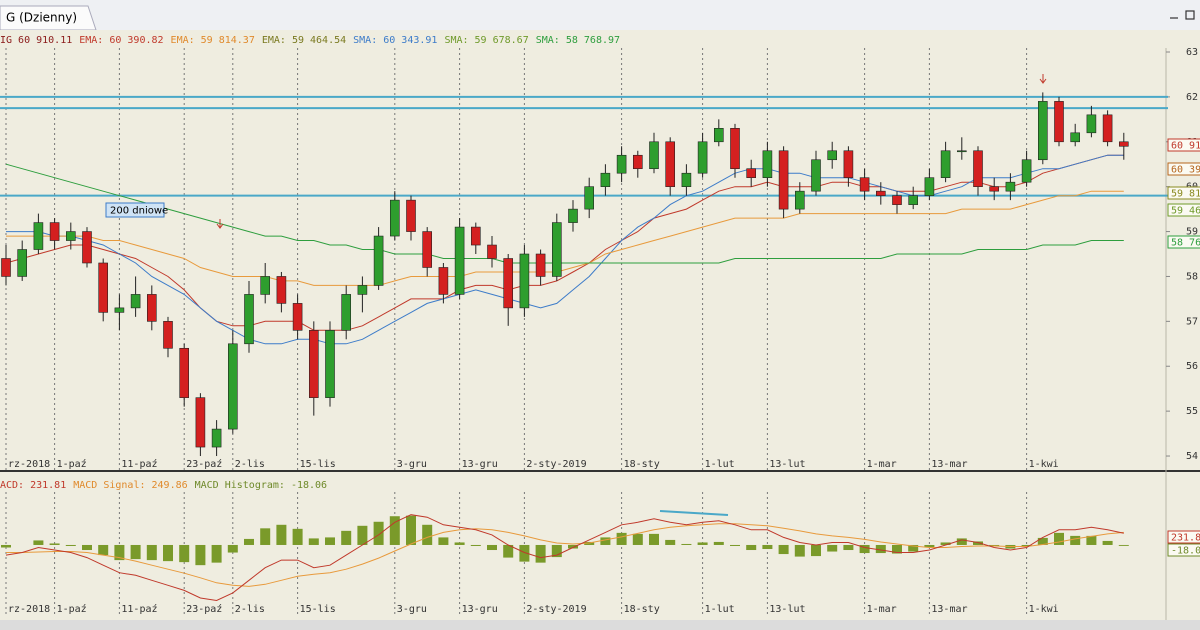 The image size is (1200, 630). I want to click on legend-item: EMA: 60 390.82, so click(121, 40).